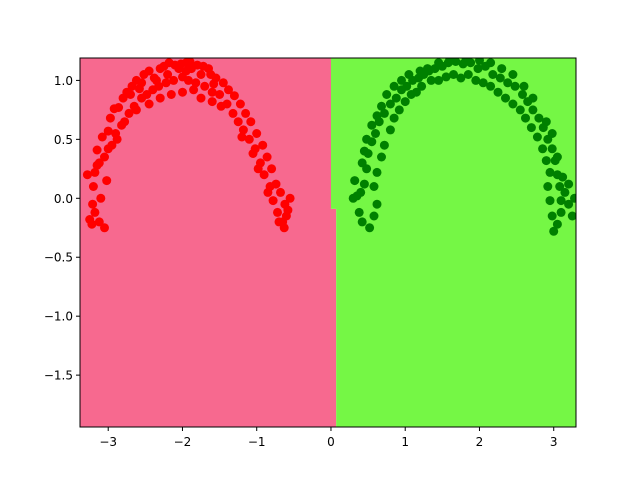 This screenshot has height=480, width=640. I want to click on y-tick-label: 0.0, so click(63, 199).